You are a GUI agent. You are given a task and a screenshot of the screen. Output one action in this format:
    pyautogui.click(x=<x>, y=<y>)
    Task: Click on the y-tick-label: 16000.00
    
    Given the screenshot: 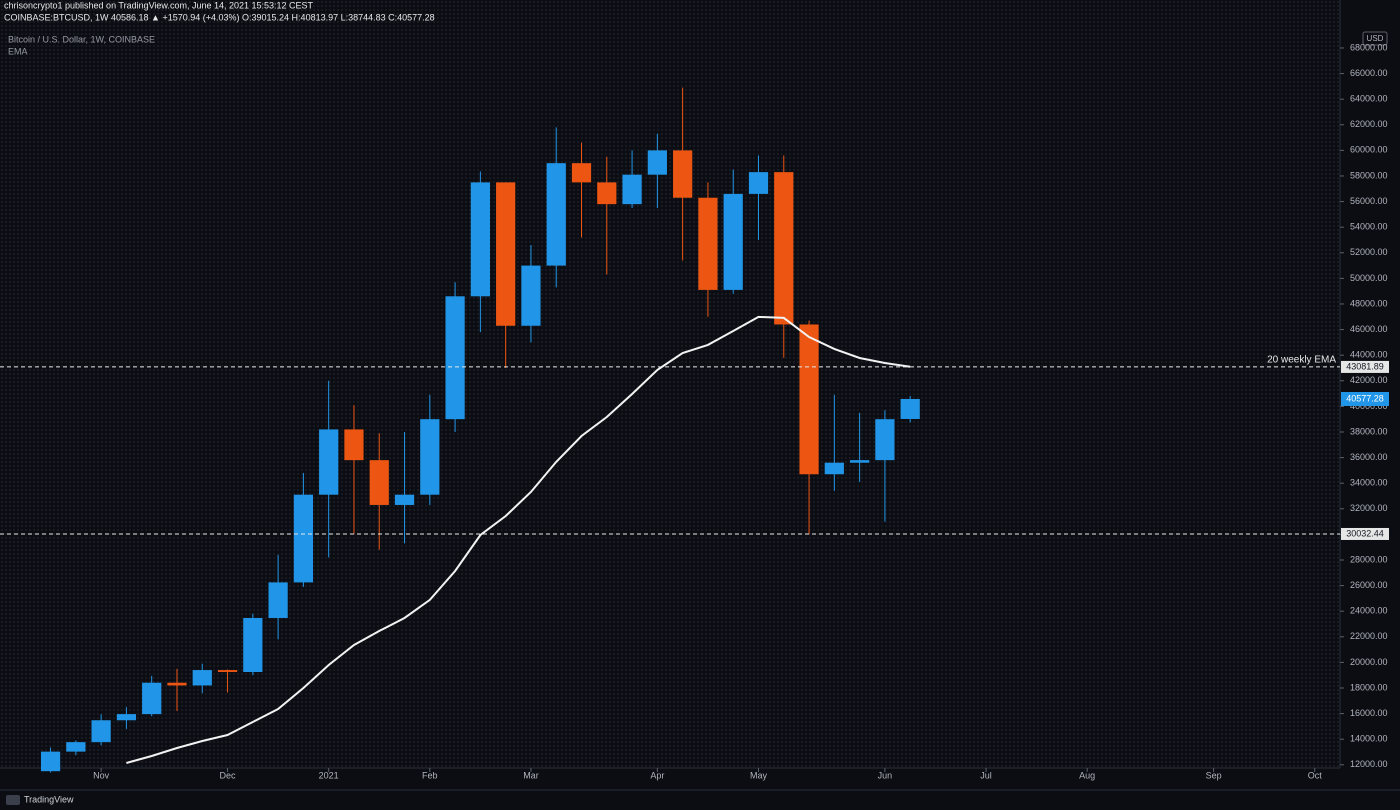 What is the action you would take?
    pyautogui.click(x=1369, y=713)
    